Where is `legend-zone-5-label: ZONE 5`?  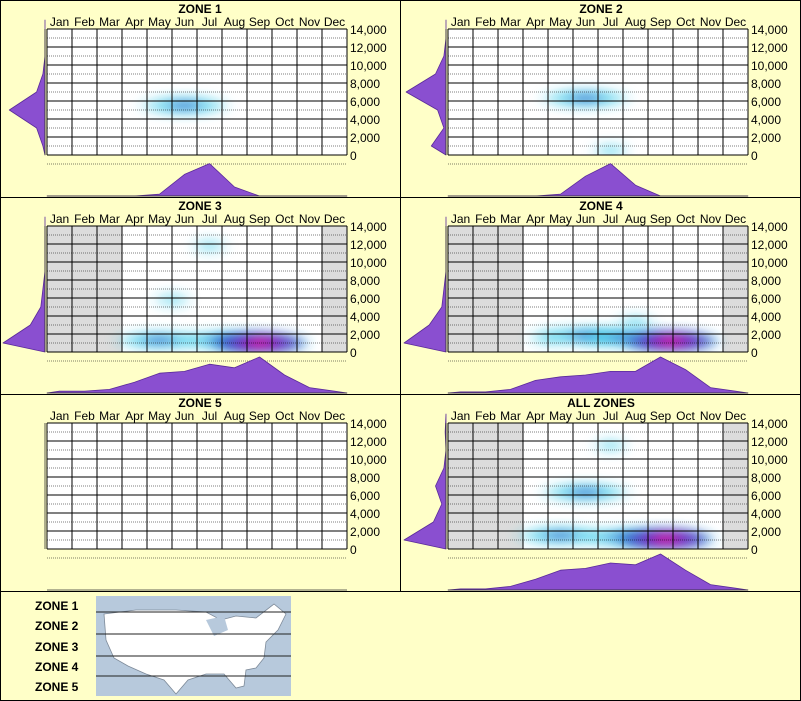
legend-zone-5-label: ZONE 5 is located at coordinates (57, 687).